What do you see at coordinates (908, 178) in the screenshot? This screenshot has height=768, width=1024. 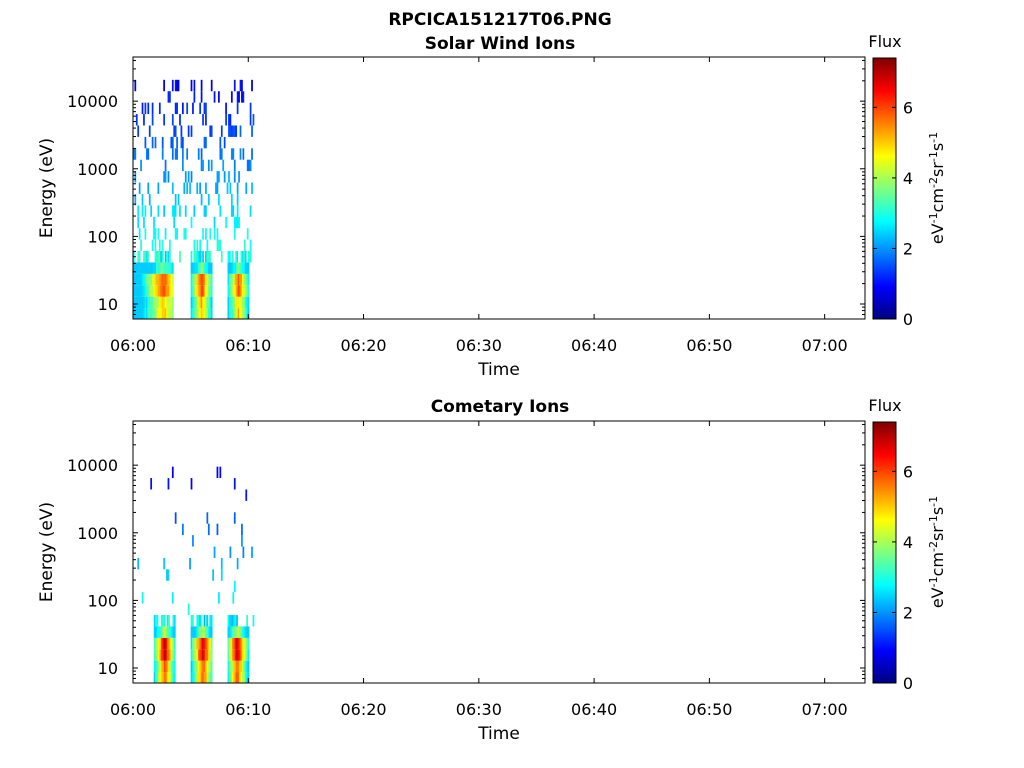 I see `colorbar-tick-label: 4` at bounding box center [908, 178].